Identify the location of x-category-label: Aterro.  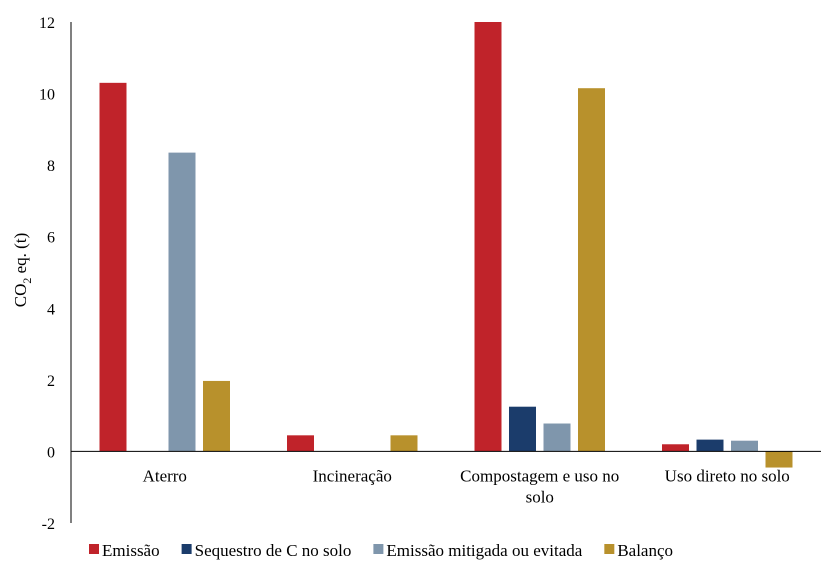
(165, 475).